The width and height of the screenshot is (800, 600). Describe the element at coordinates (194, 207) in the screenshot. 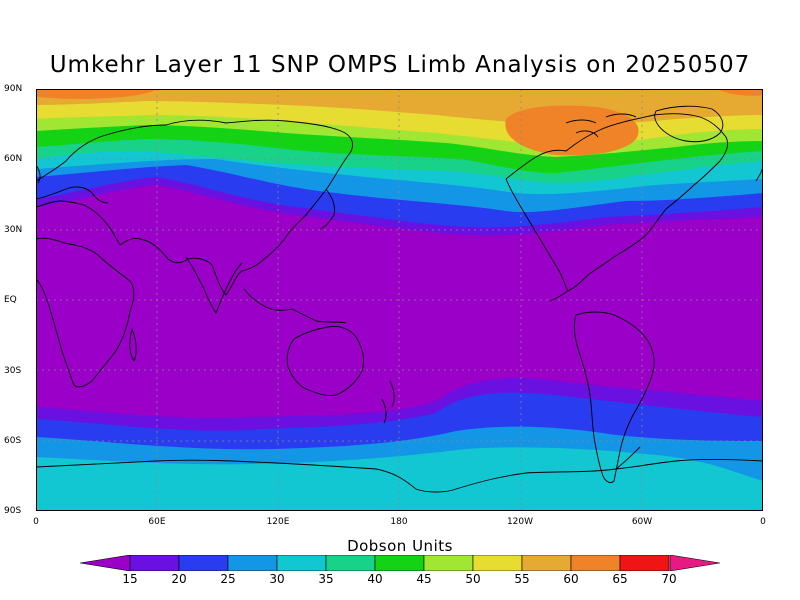

I see `coast-eurasia` at that location.